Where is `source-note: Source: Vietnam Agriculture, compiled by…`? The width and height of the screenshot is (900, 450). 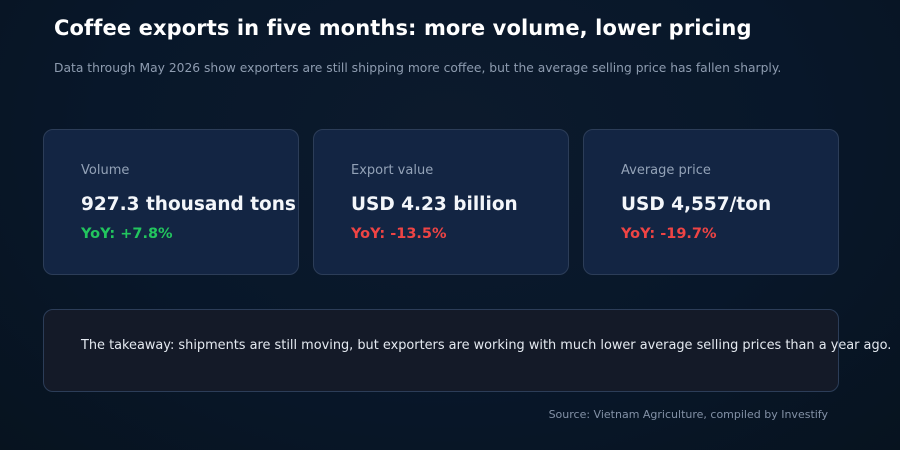
source-note: Source: Vietnam Agriculture, compiled by… is located at coordinates (688, 414).